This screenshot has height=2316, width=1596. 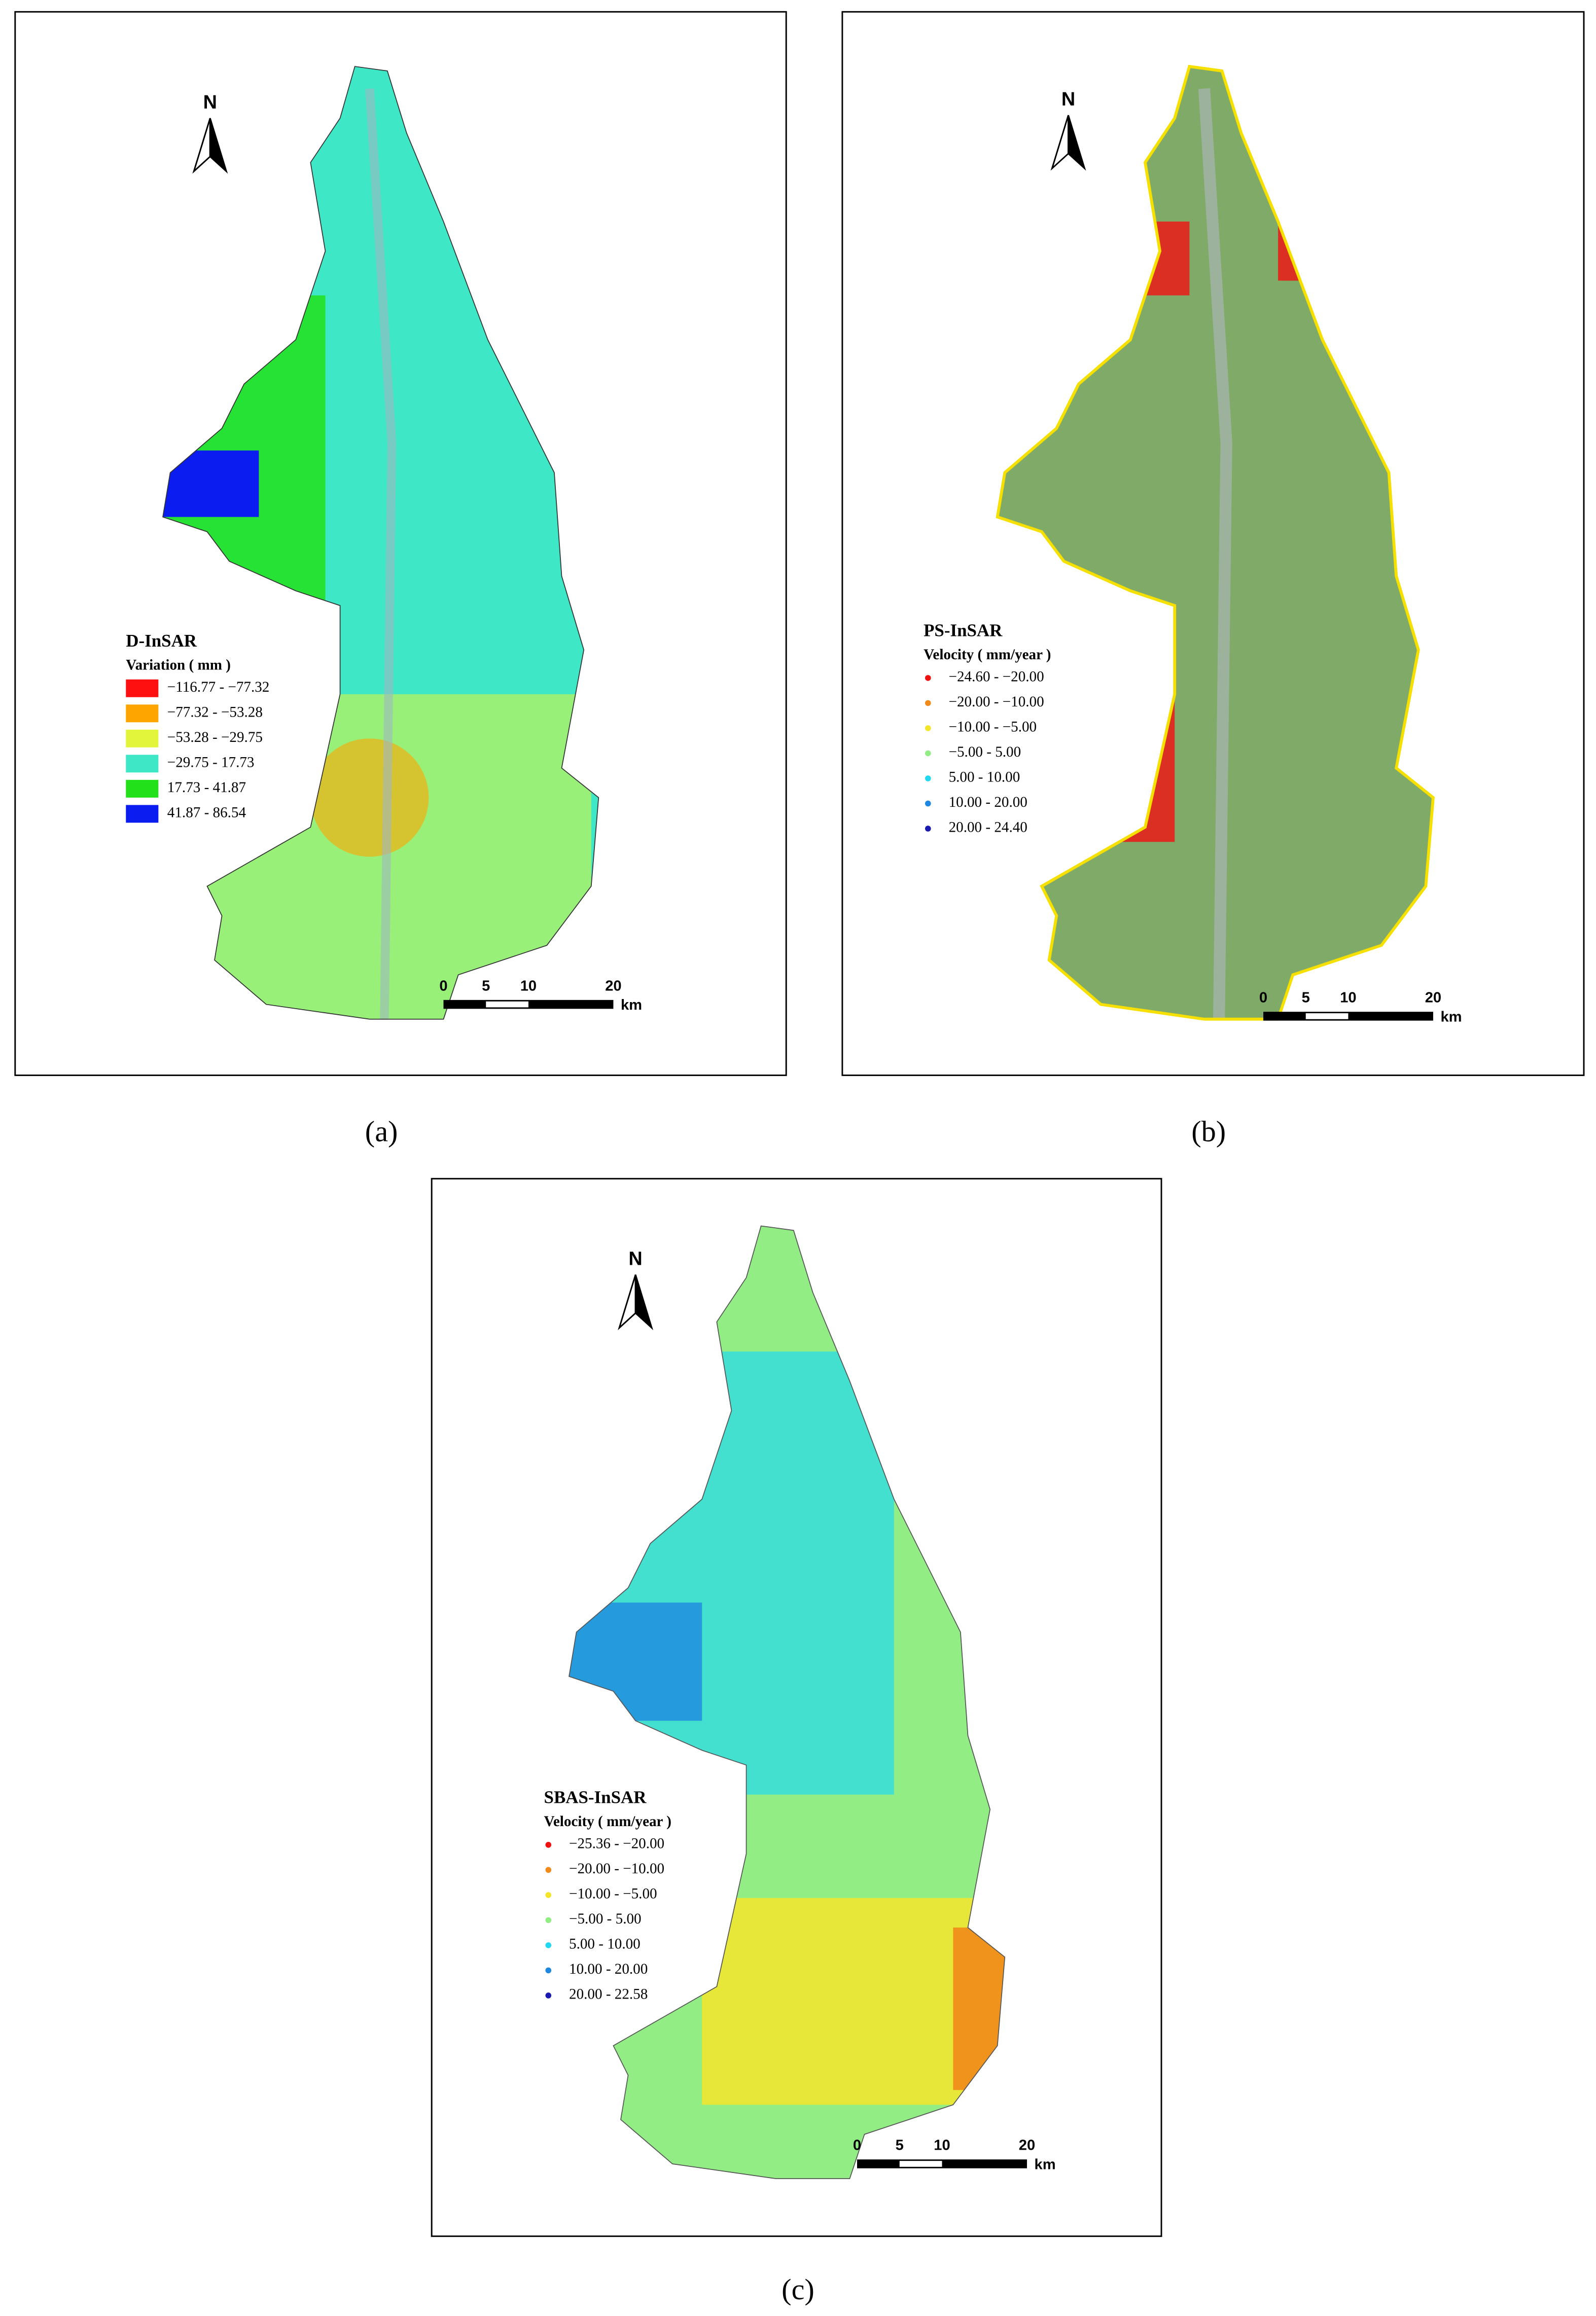 What do you see at coordinates (1219, 546) in the screenshot?
I see `map-b` at bounding box center [1219, 546].